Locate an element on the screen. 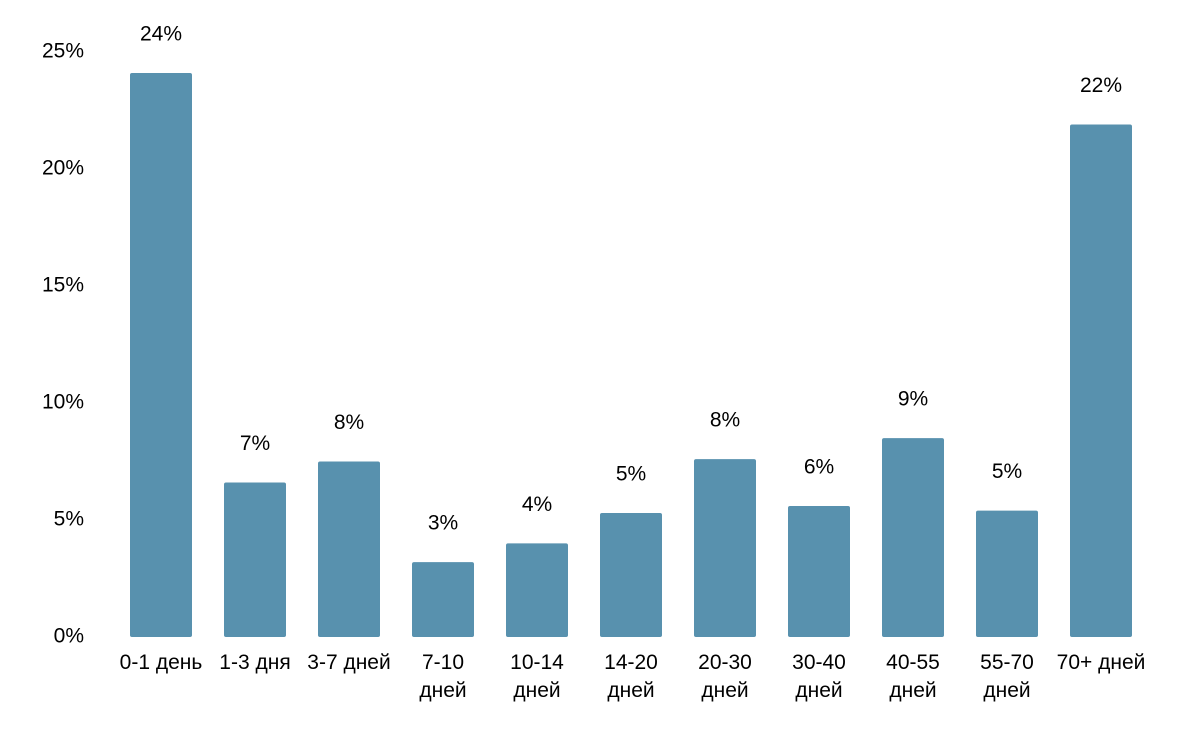 This screenshot has width=1200, height=742. y-tick-label: 20% is located at coordinates (63, 168).